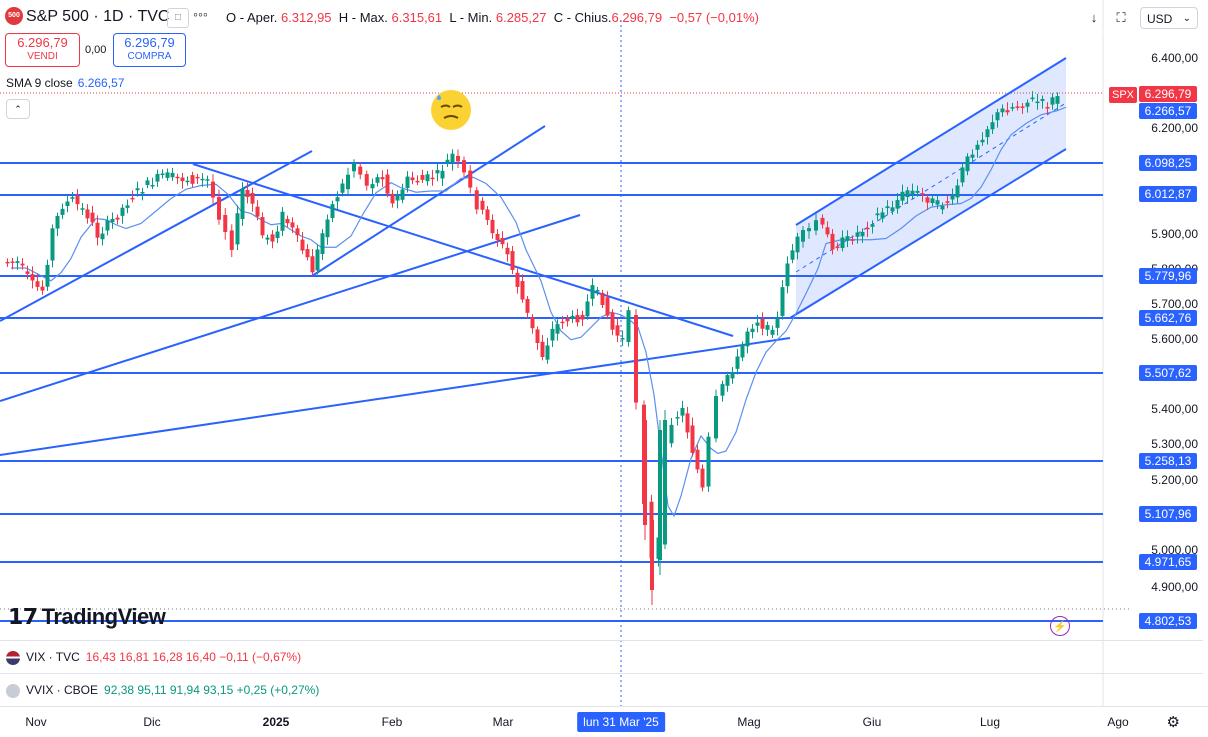 The width and height of the screenshot is (1208, 737). I want to click on time-label: Feb, so click(392, 722).